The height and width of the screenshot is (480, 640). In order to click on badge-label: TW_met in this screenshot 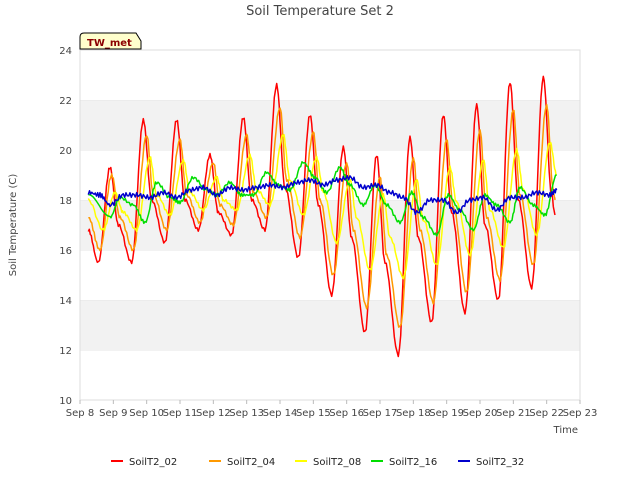, I will do `click(109, 43)`.